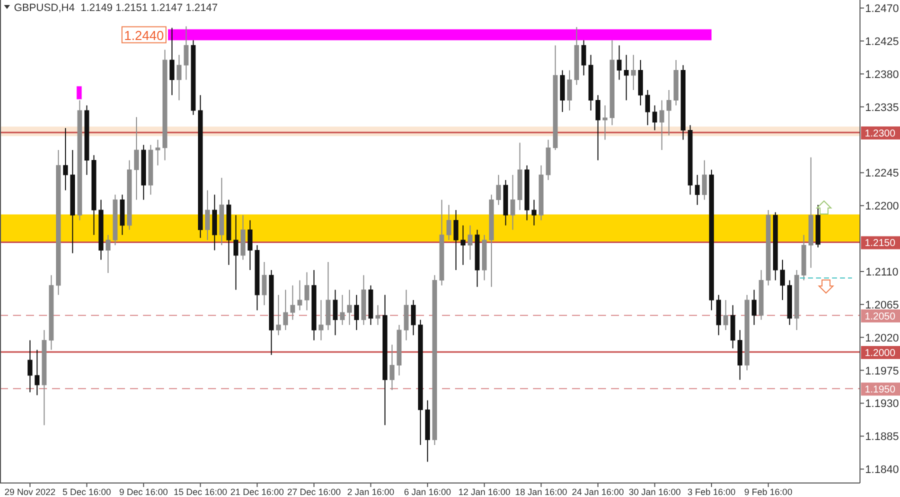 This screenshot has width=900, height=497. I want to click on ref-line-label: 1.2000, so click(880, 354).